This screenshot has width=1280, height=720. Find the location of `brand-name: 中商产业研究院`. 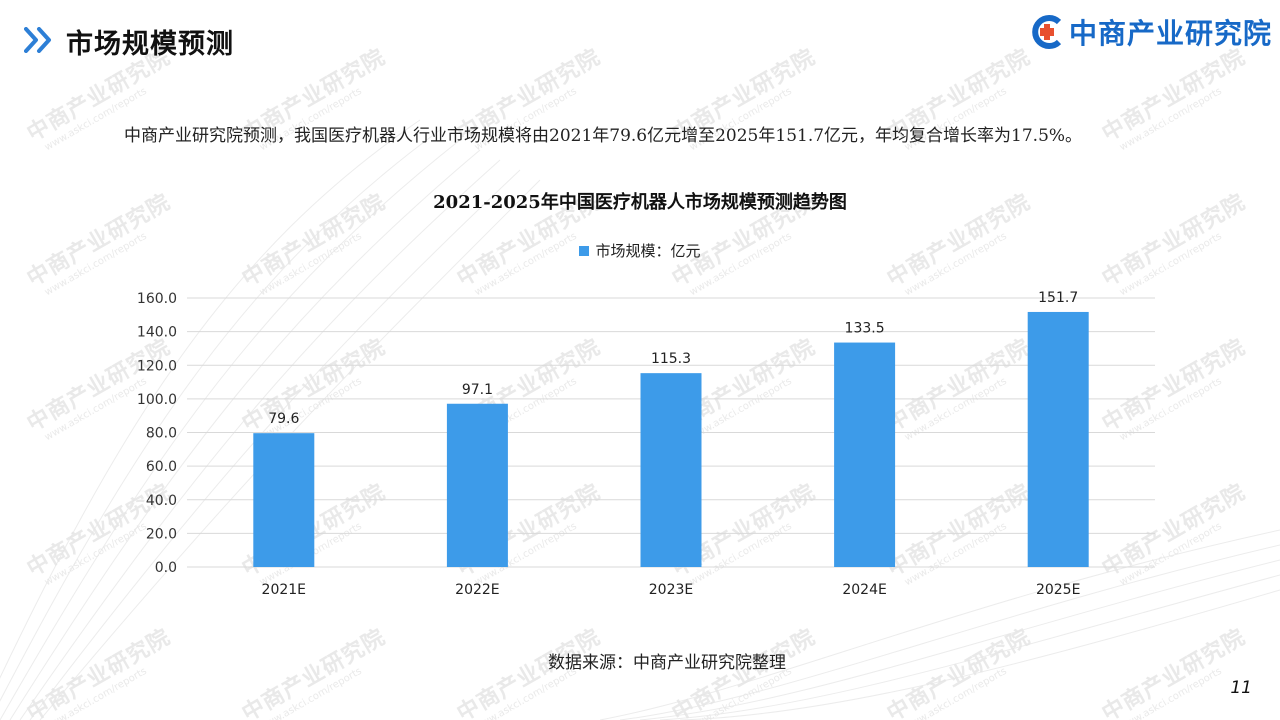

brand-name: 中商产业研究院 is located at coordinates (1170, 33).